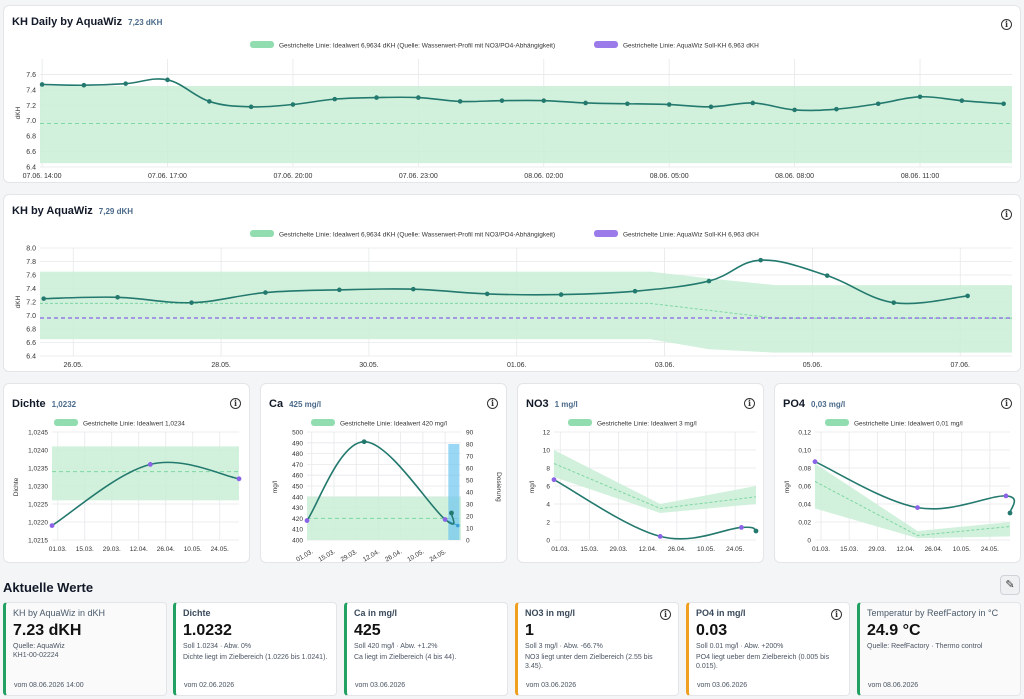 This screenshot has height=699, width=1024. Describe the element at coordinates (221, 365) in the screenshot. I see `x-tick-label: 28.05.` at that location.